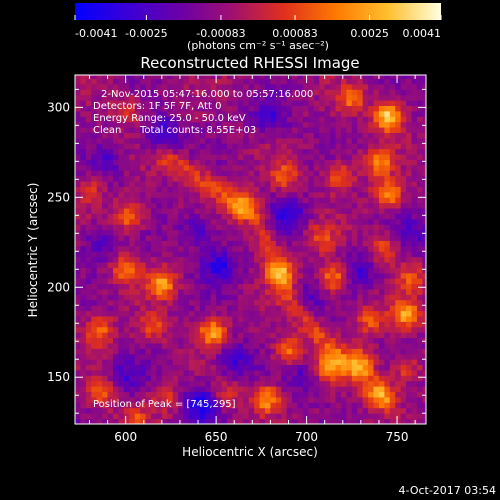 The width and height of the screenshot is (500, 500). Describe the element at coordinates (447, 490) in the screenshot. I see `footer-date: 4-Oct-2017 03:54` at that location.